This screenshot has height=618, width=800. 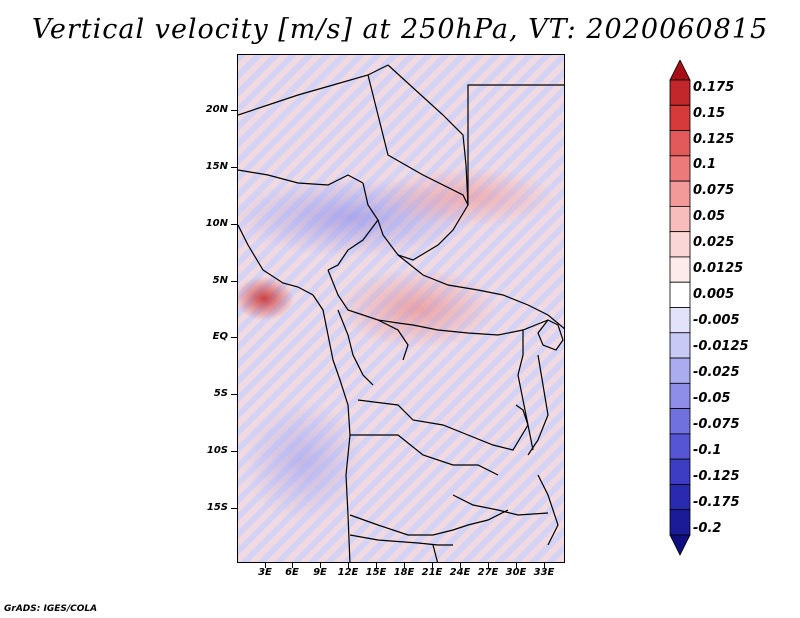 What do you see at coordinates (714, 294) in the screenshot?
I see `colorbar-label: 0.005` at bounding box center [714, 294].